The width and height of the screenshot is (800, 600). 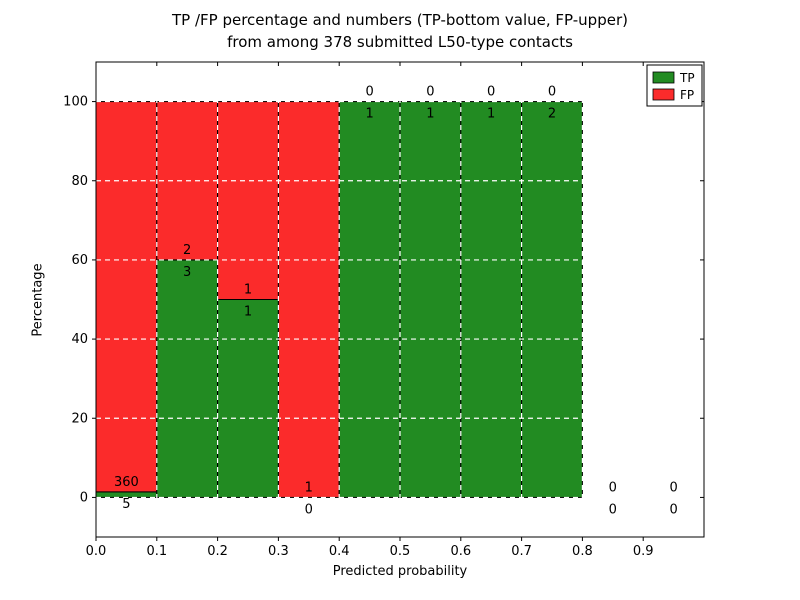 What do you see at coordinates (663, 77) in the screenshot?
I see `legend-swatch-tp` at bounding box center [663, 77].